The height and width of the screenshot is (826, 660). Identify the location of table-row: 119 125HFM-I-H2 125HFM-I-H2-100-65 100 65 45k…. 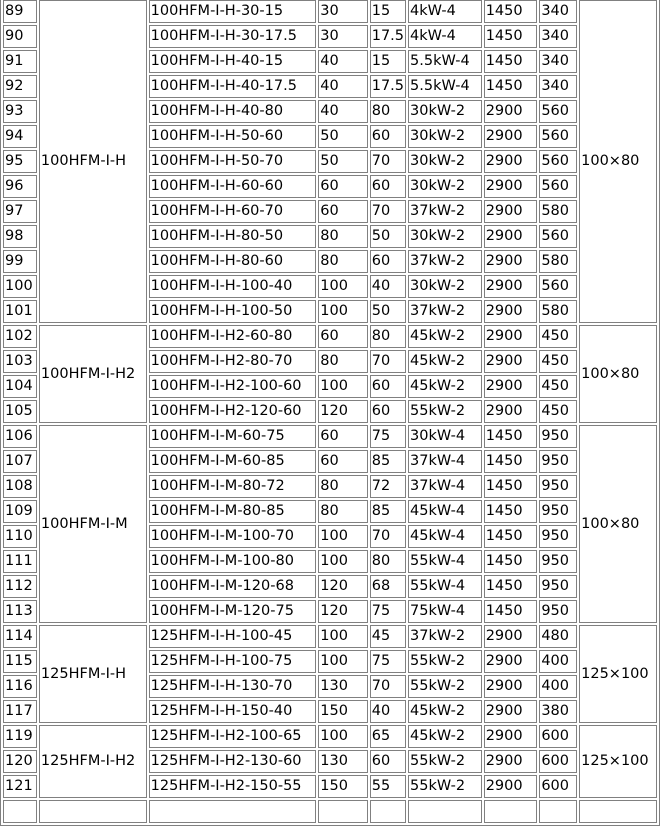
(330, 761).